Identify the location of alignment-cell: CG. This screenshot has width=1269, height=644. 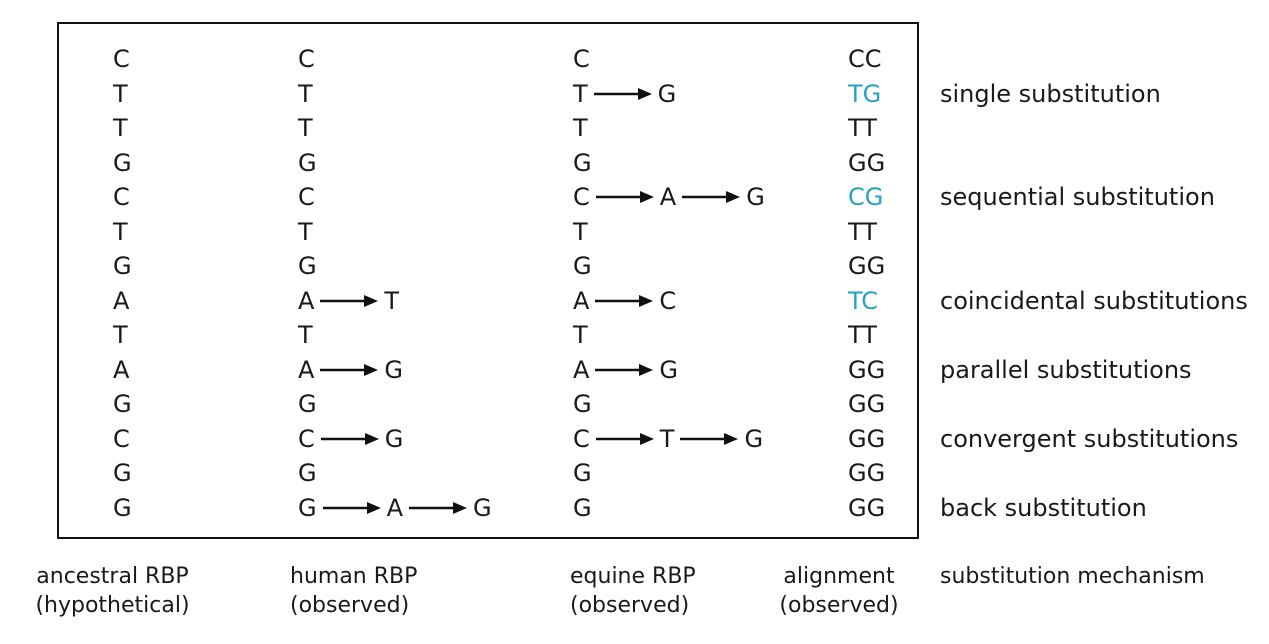
(865, 197).